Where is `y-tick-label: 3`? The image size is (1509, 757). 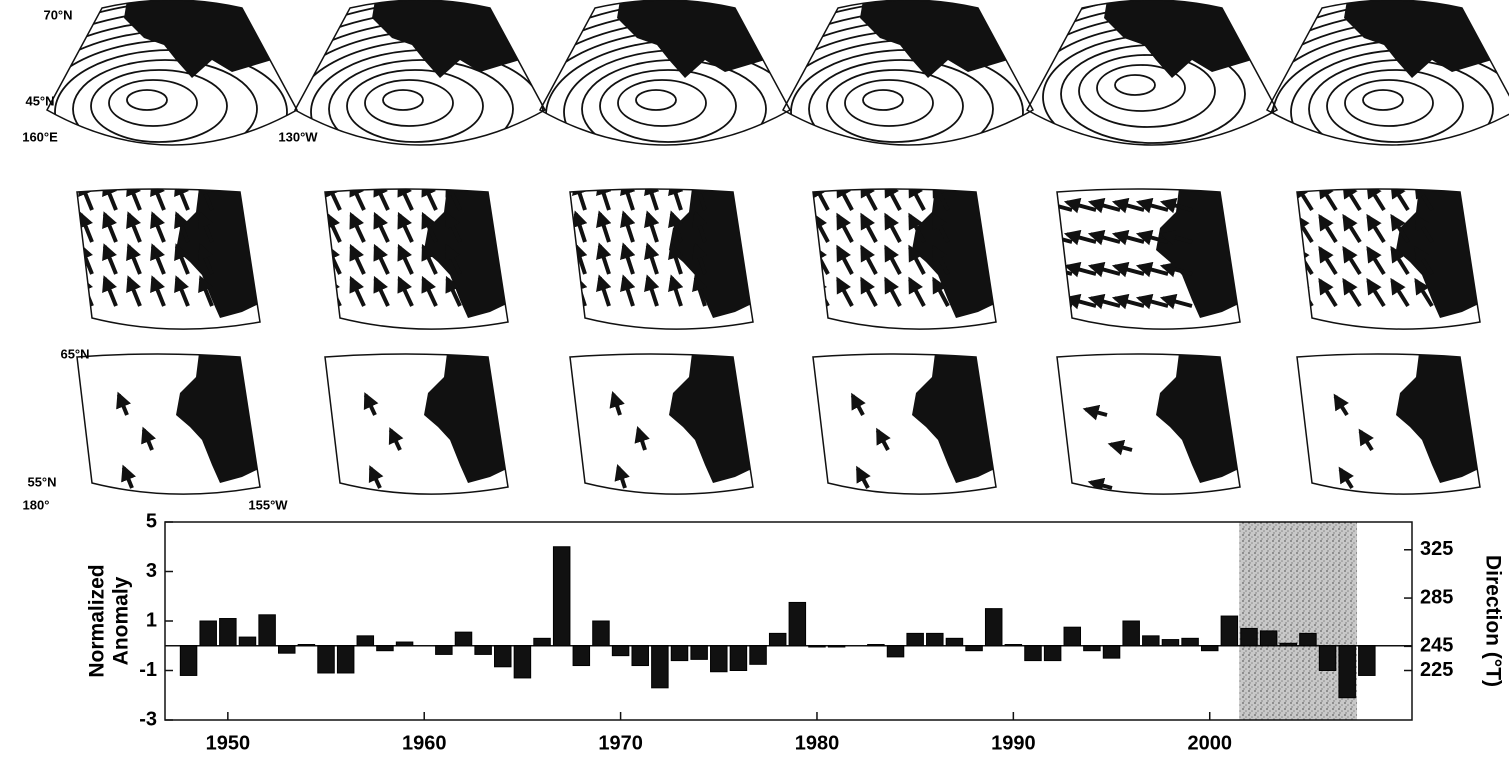 y-tick-label: 3 is located at coordinates (151, 571).